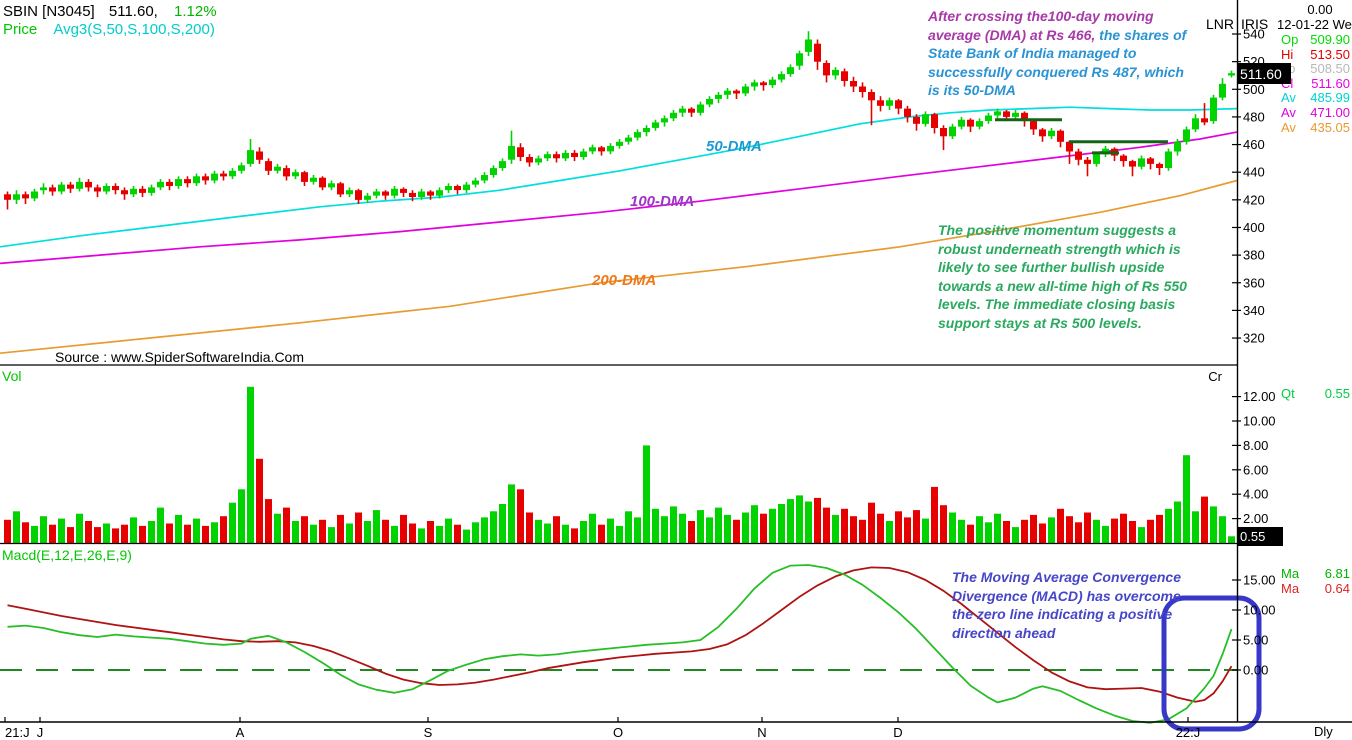  What do you see at coordinates (1323, 731) in the screenshot?
I see `periodicity-label: Dly` at bounding box center [1323, 731].